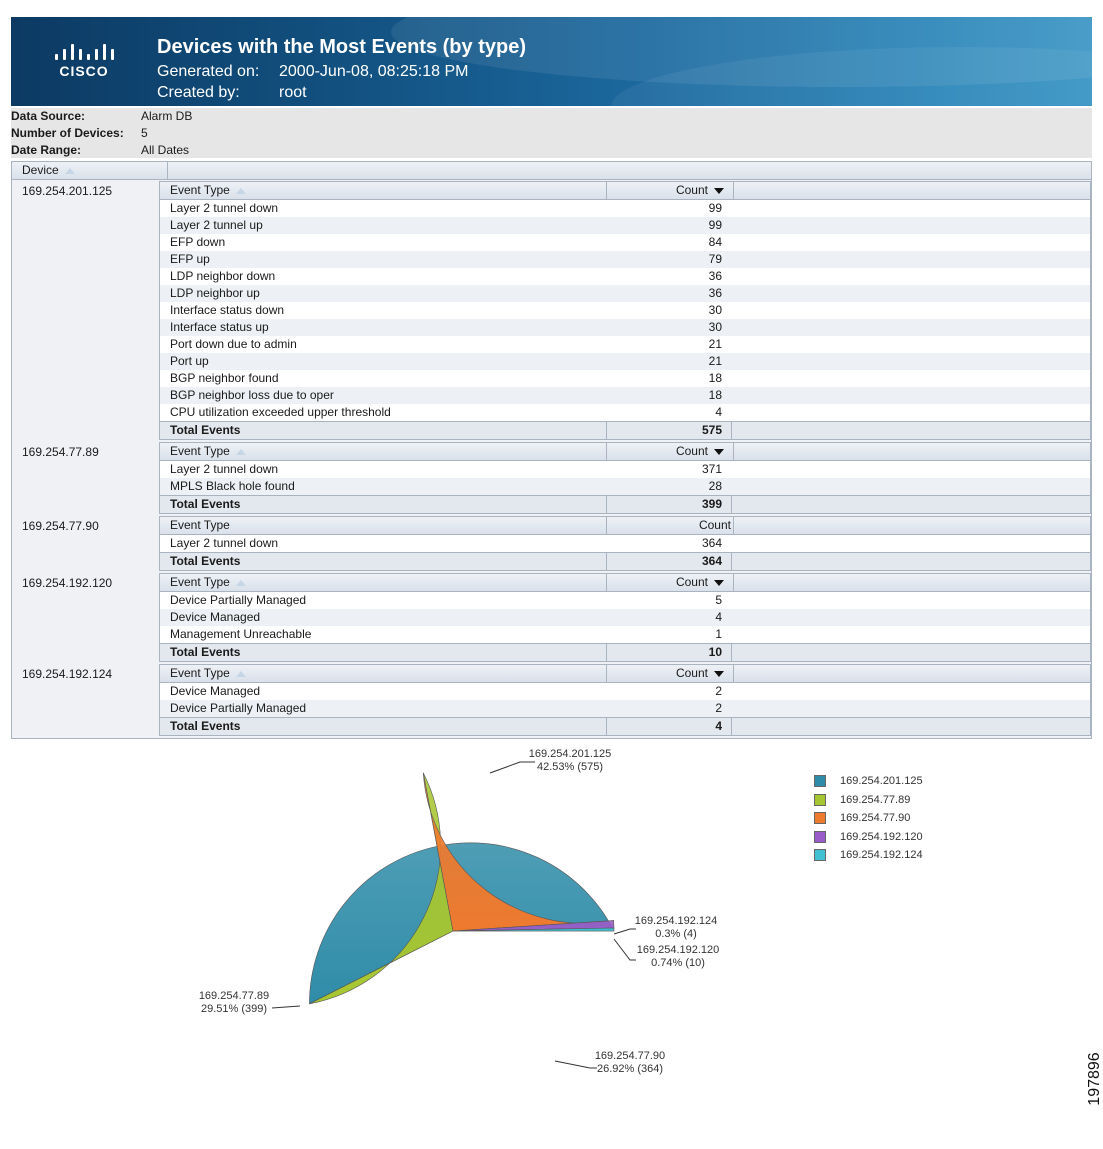  What do you see at coordinates (881, 855) in the screenshot?
I see `legend-label: 169.254.192.124` at bounding box center [881, 855].